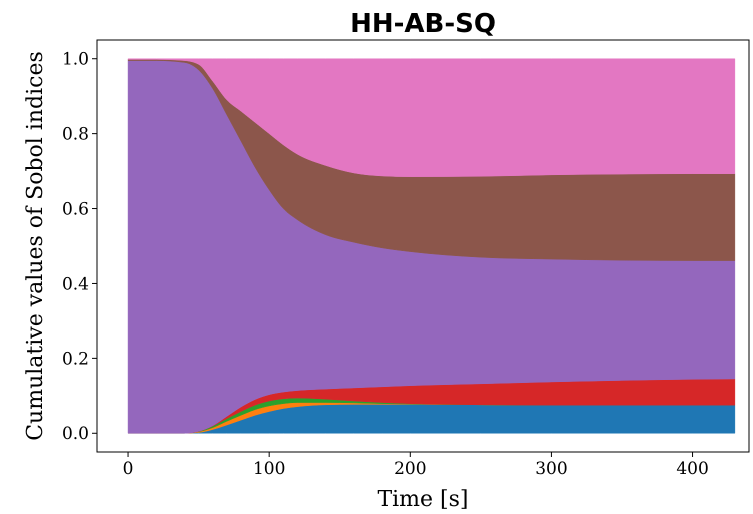  I want to click on x-tick-label: 0, so click(128, 469).